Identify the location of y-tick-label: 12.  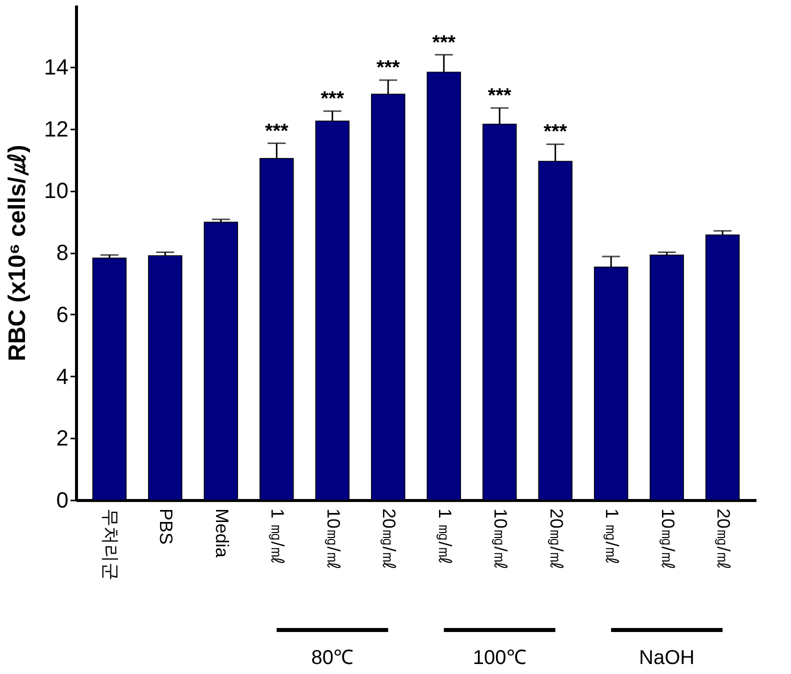
(56, 129).